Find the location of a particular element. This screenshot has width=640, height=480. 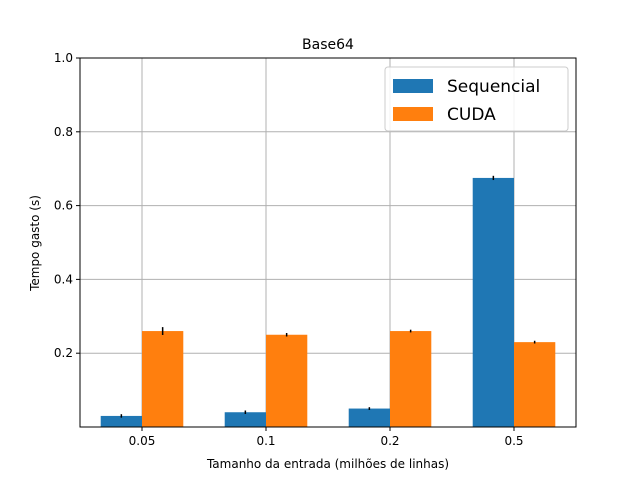

legend: Sequencial CUDA is located at coordinates (476, 99).